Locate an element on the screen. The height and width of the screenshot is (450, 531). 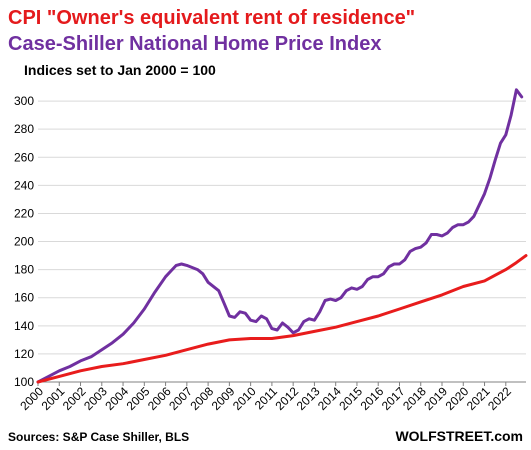
y-tick-label: 240 is located at coordinates (24, 185).